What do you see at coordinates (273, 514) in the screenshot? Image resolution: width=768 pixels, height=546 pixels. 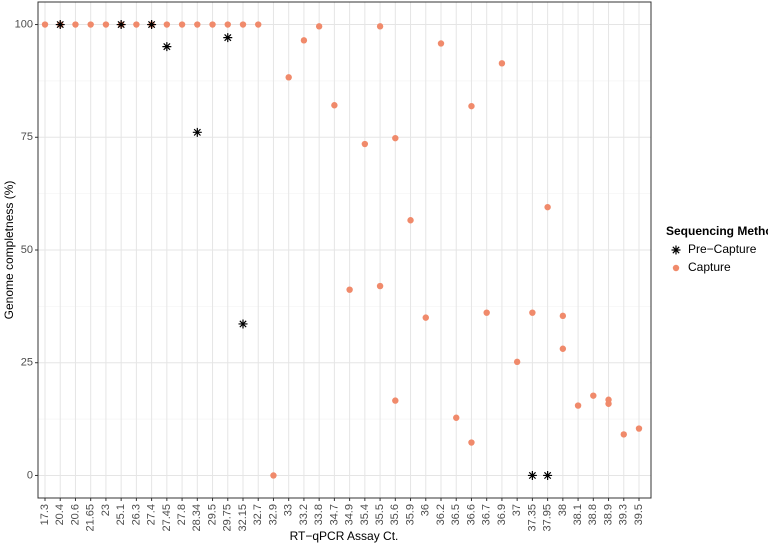 I see `x-tick-label: 32.9` at bounding box center [273, 514].